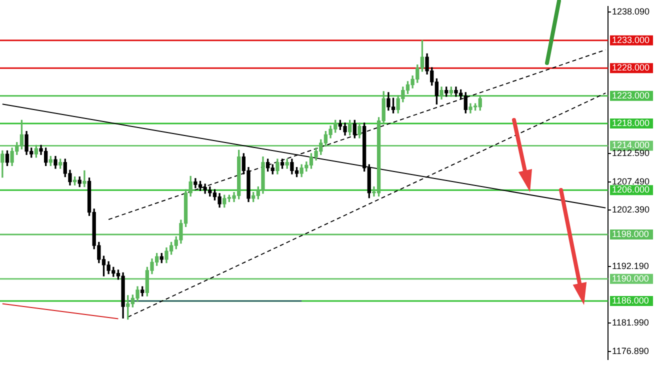 This screenshot has height=366, width=654. What do you see at coordinates (631, 209) in the screenshot?
I see `y-tick-label: 1202.390` at bounding box center [631, 209].